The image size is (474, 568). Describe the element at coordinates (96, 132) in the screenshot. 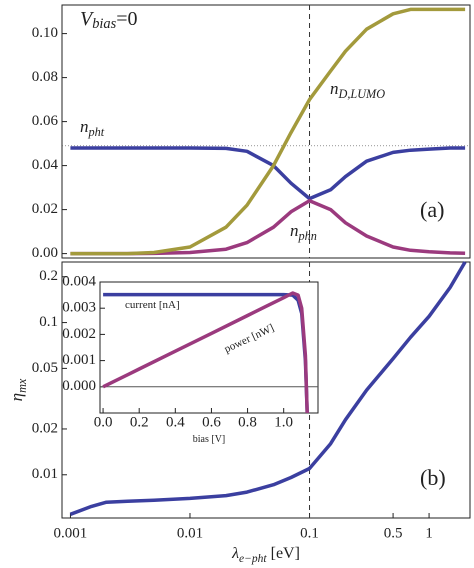

I see `series-label-sub: pht` at that location.